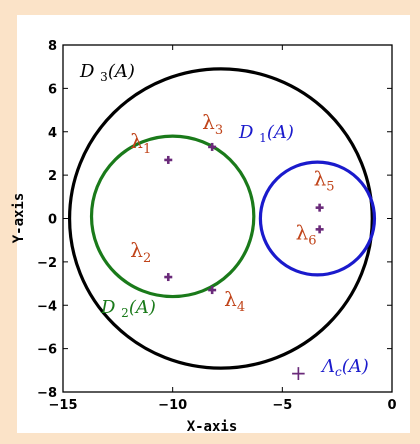 The image size is (420, 444). I want to click on x-tick-label: −5, so click(282, 405).